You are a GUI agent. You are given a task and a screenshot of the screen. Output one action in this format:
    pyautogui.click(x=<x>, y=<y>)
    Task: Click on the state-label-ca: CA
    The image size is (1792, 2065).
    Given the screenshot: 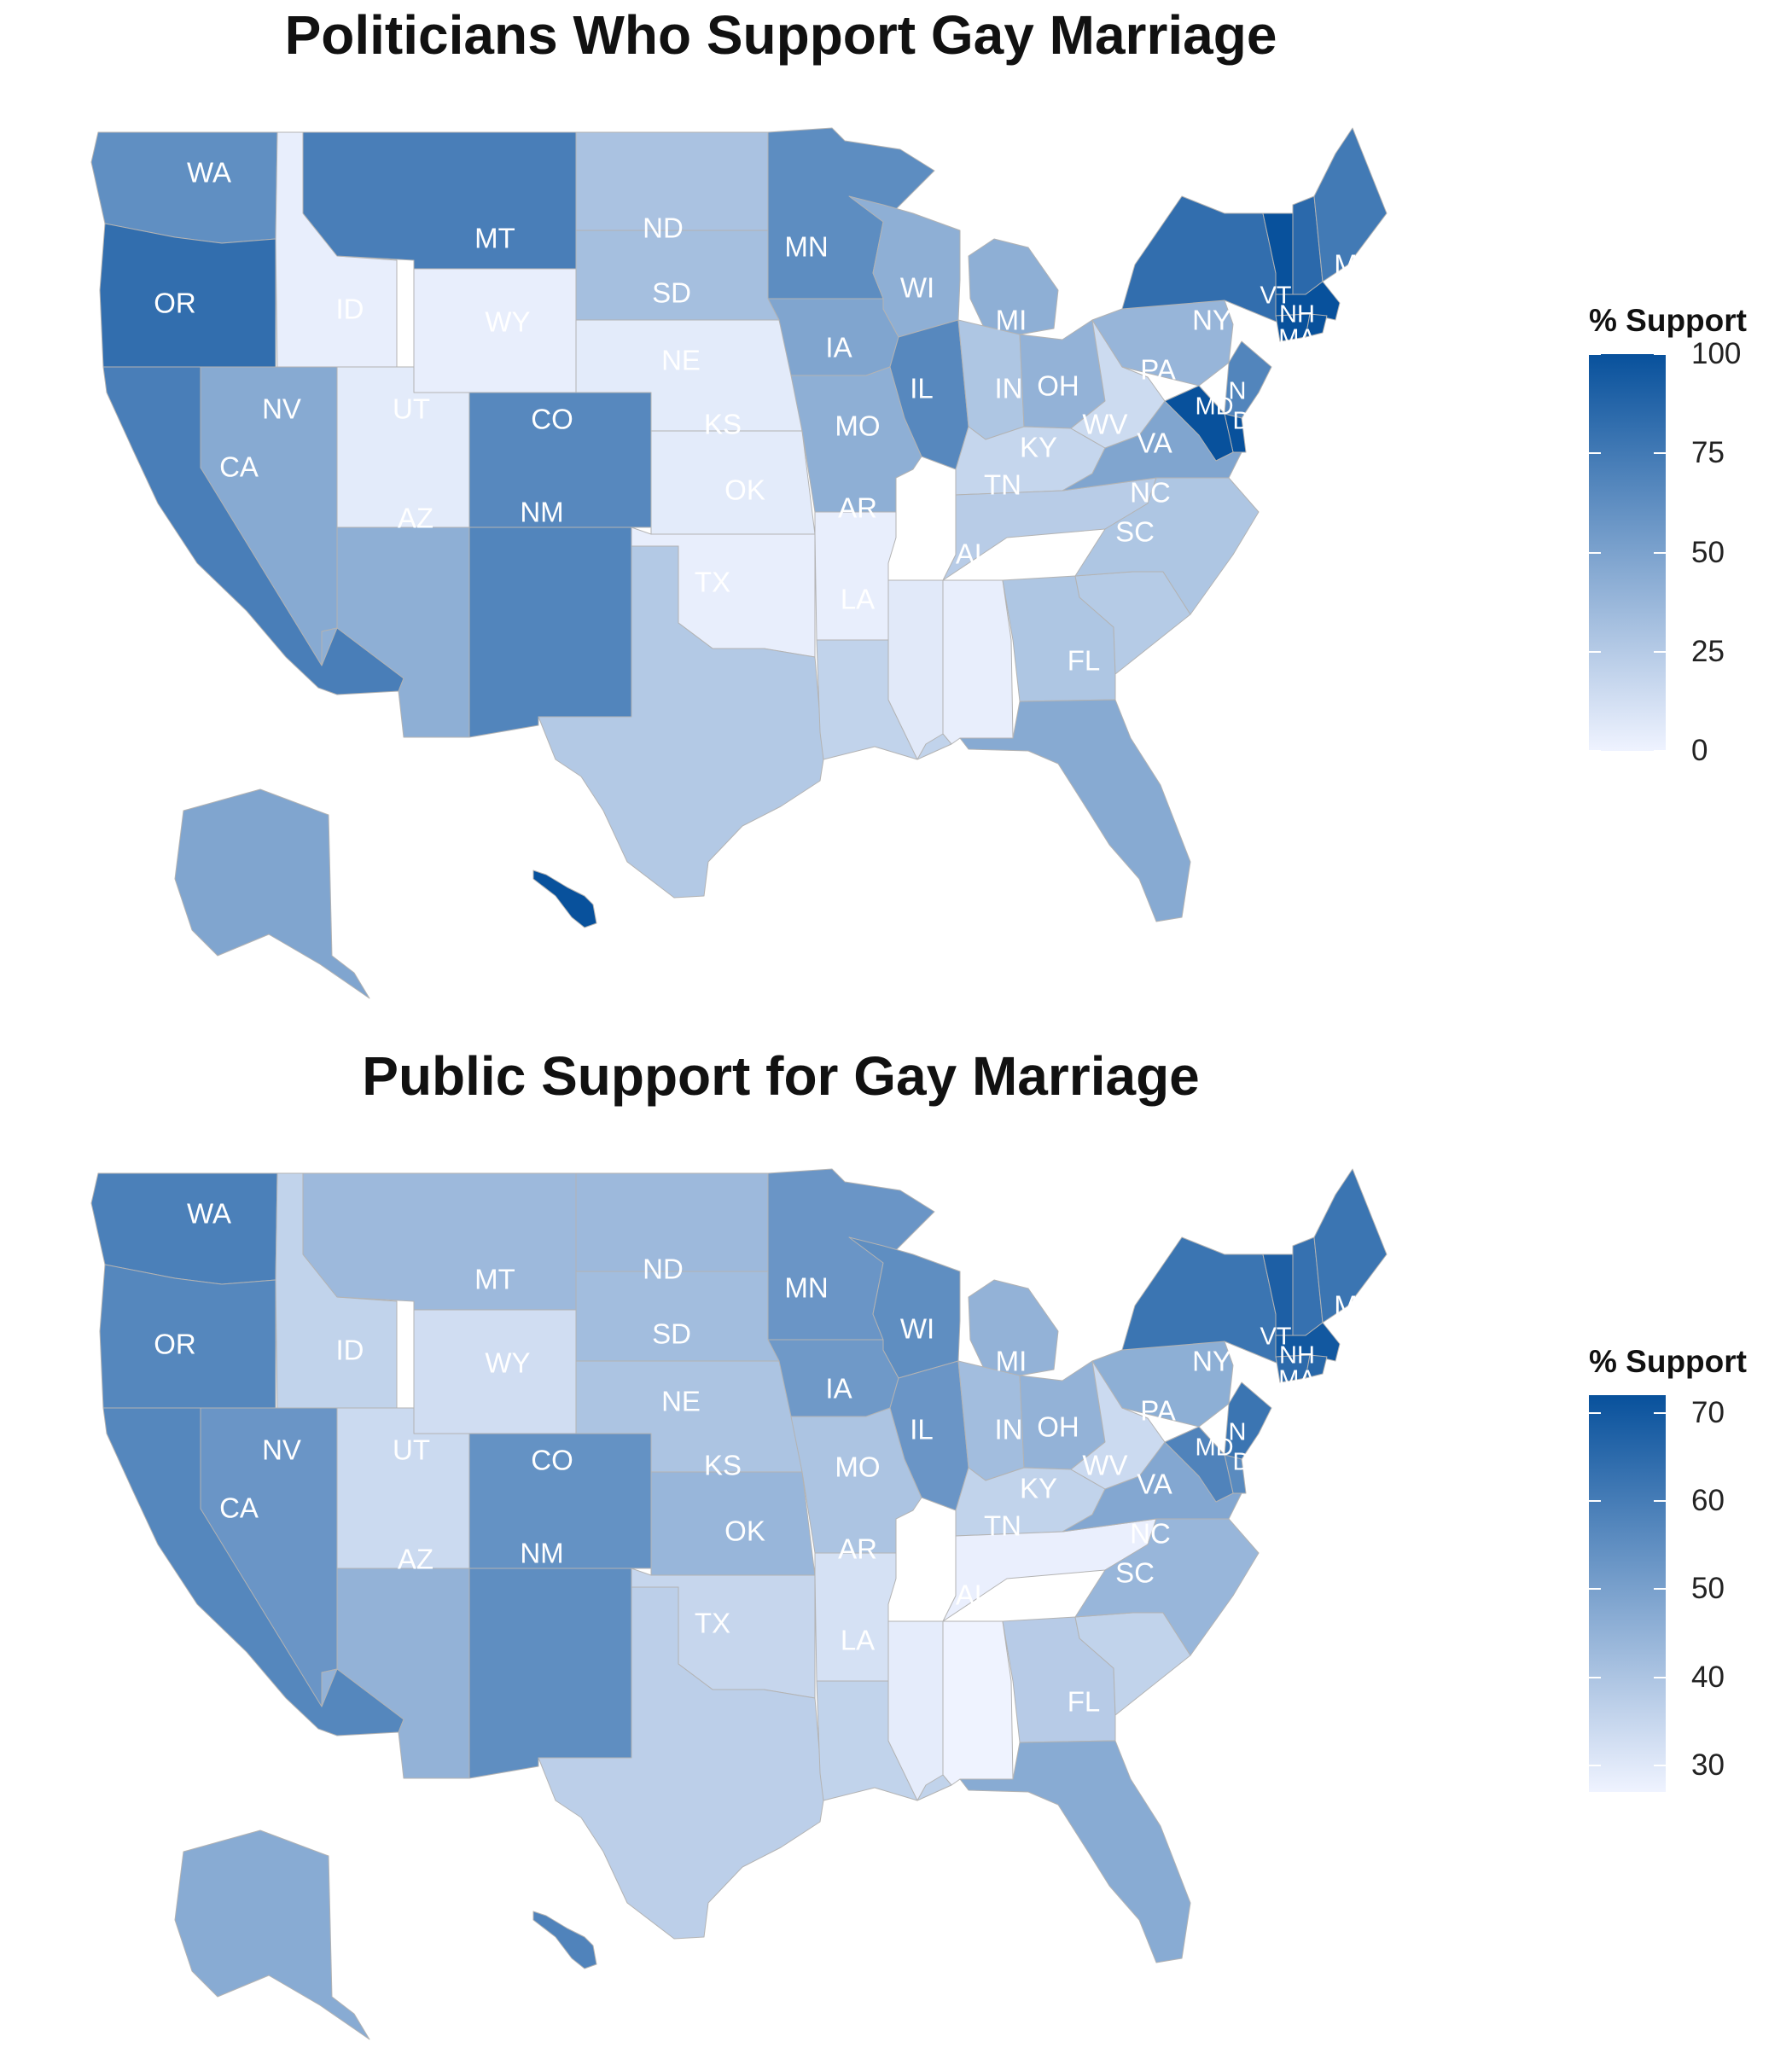 What is the action you would take?
    pyautogui.click(x=239, y=1508)
    